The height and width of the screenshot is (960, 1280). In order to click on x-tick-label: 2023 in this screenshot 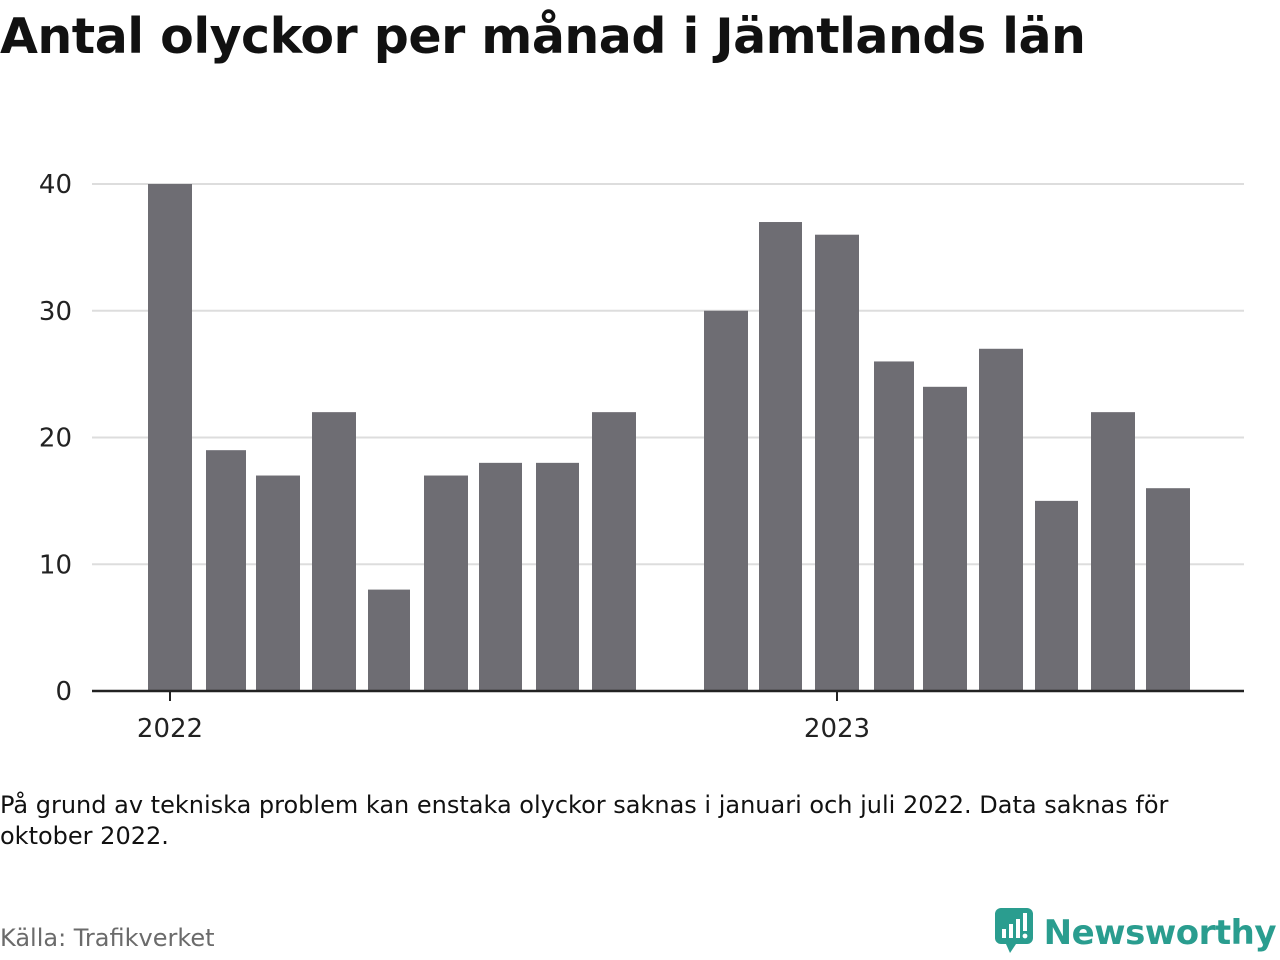, I will do `click(837, 729)`.